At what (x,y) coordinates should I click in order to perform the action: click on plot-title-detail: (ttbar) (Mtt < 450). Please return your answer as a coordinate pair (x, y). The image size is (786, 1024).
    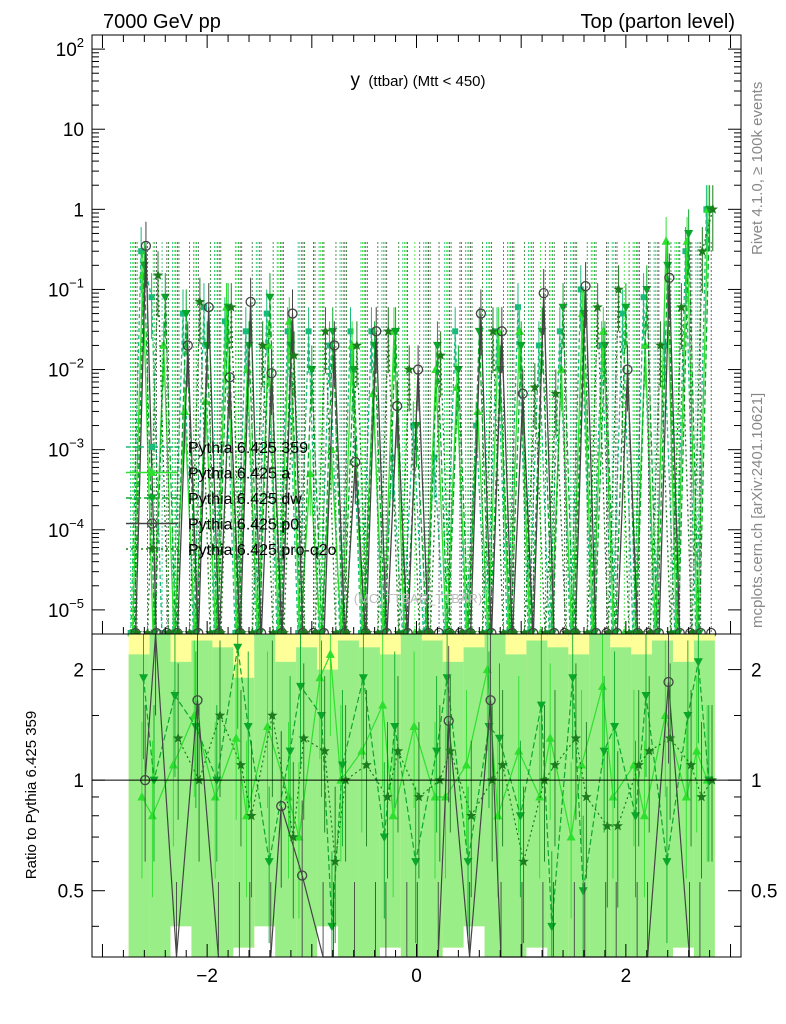
    Looking at the image, I should click on (426, 81).